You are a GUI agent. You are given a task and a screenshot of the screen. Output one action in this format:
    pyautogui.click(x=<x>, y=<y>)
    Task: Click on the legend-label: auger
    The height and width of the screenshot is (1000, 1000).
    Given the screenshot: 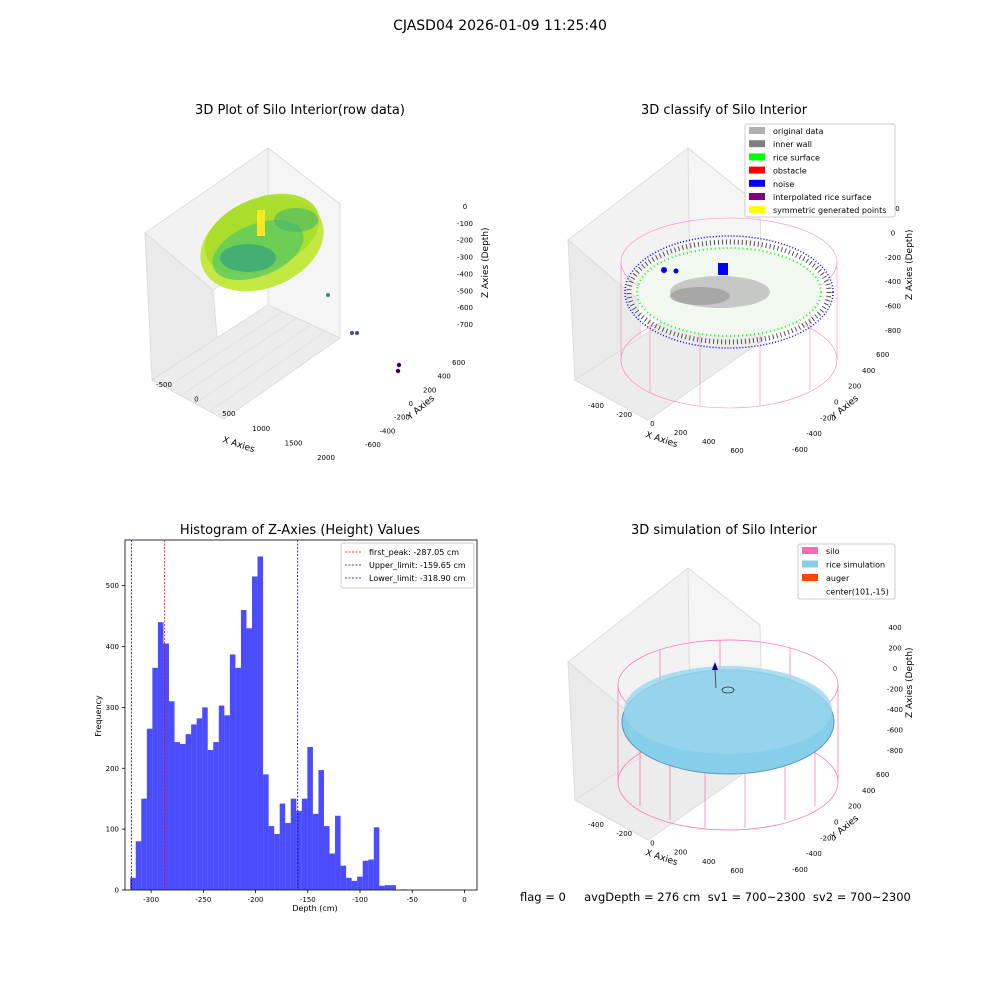 What is the action you would take?
    pyautogui.click(x=838, y=578)
    